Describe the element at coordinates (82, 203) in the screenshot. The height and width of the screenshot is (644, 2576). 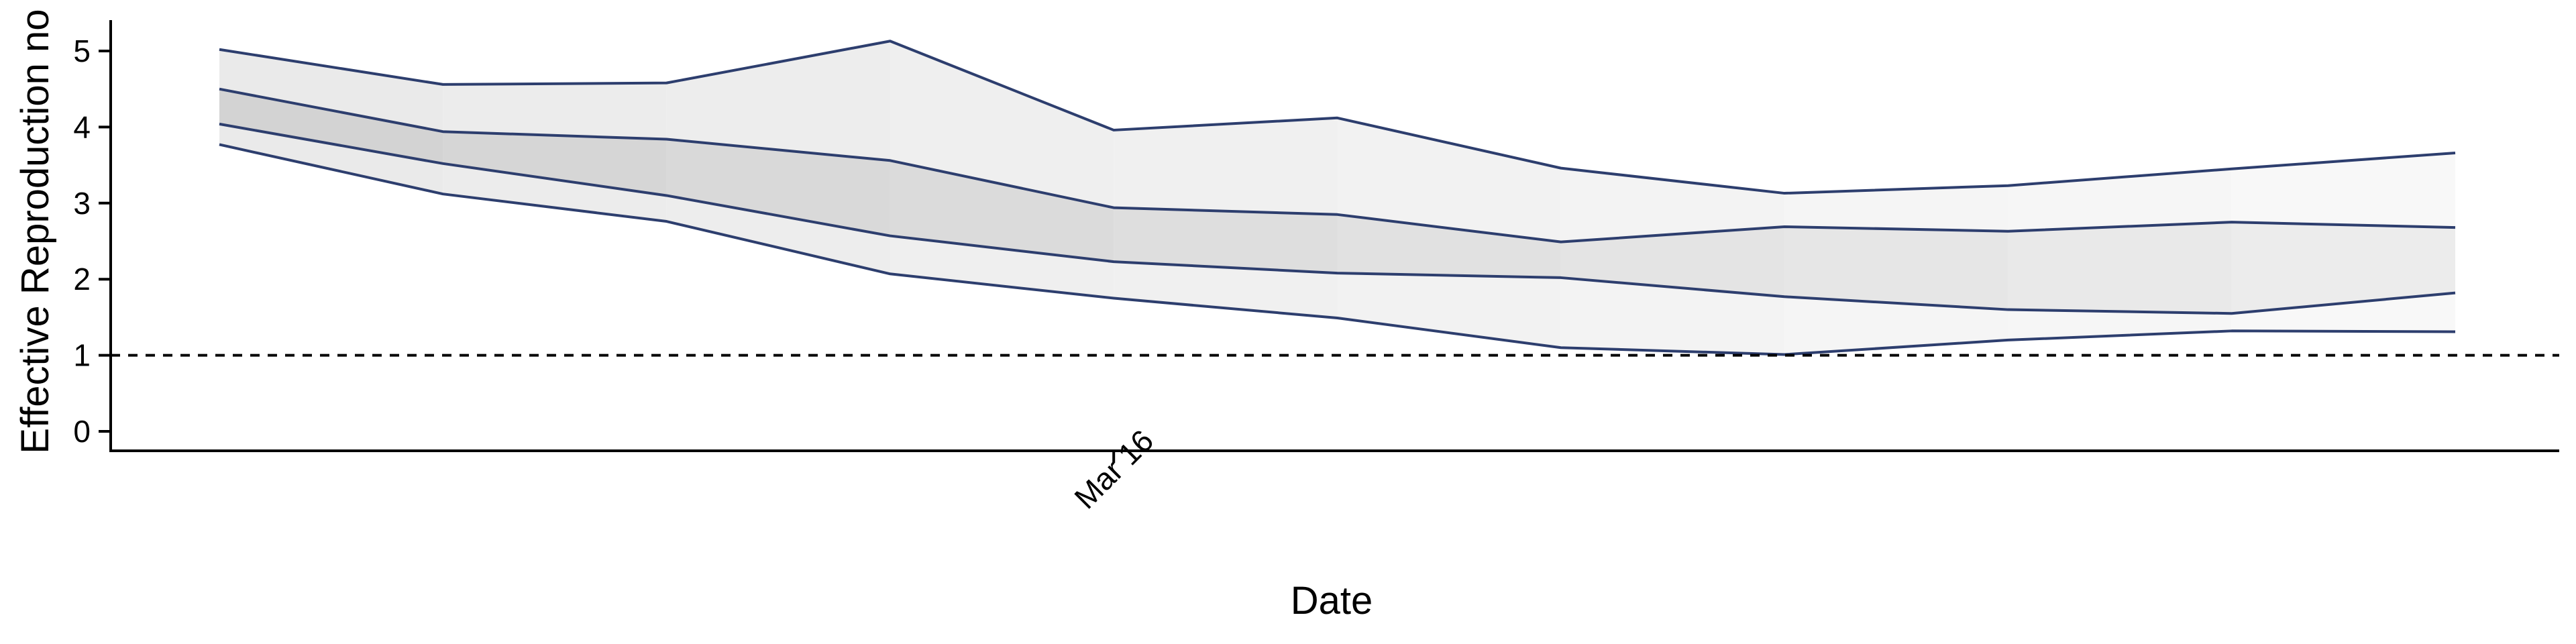
I see `y-tick-label: 3` at that location.